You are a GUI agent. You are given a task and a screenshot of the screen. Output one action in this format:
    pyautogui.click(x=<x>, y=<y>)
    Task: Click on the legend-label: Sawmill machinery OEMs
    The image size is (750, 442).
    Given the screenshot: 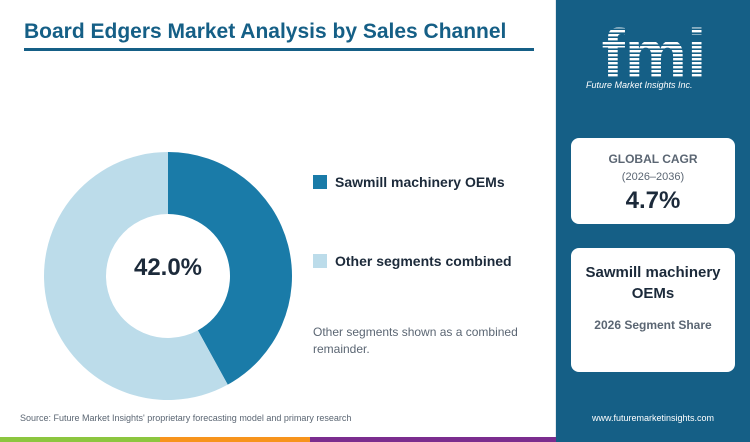 What is the action you would take?
    pyautogui.click(x=420, y=182)
    